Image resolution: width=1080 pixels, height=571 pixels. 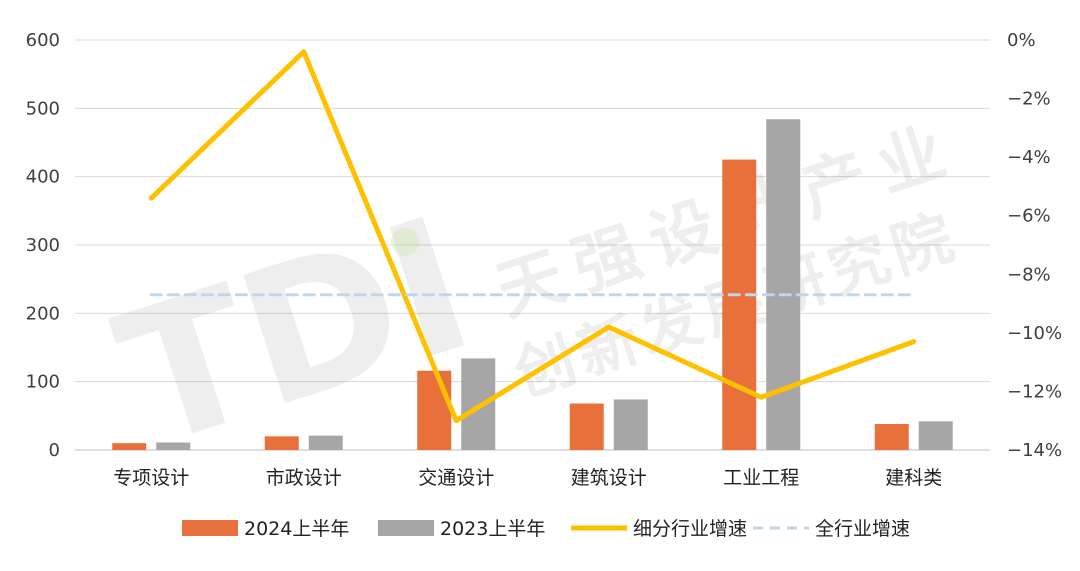 I want to click on left-tick-label: 100, so click(x=43, y=382).